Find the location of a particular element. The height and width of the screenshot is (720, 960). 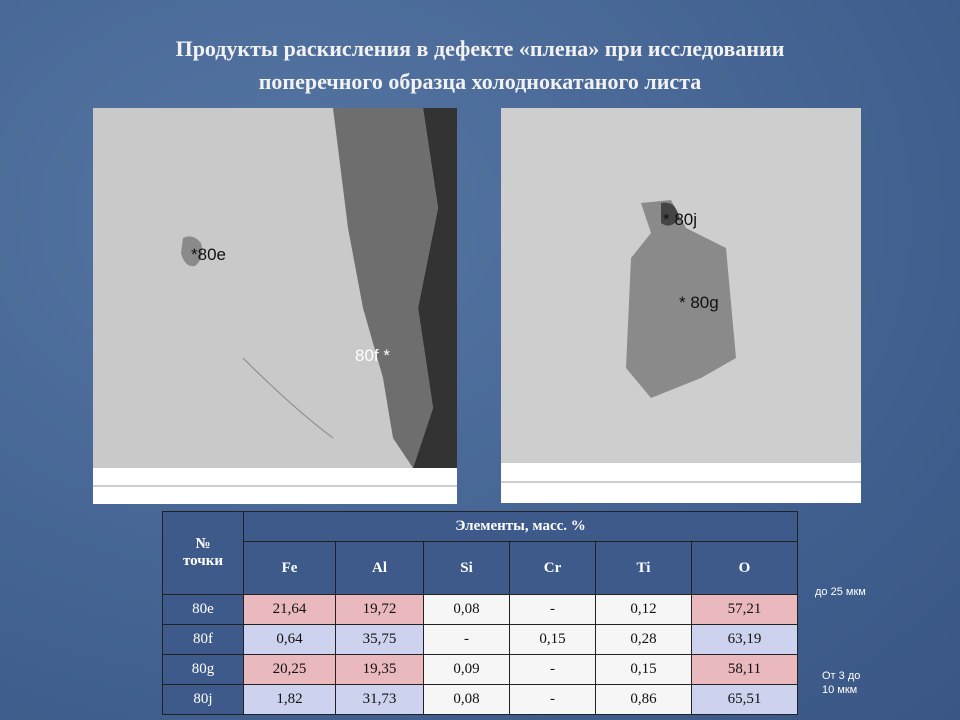

table-cell: 21,64 is located at coordinates (289, 609).